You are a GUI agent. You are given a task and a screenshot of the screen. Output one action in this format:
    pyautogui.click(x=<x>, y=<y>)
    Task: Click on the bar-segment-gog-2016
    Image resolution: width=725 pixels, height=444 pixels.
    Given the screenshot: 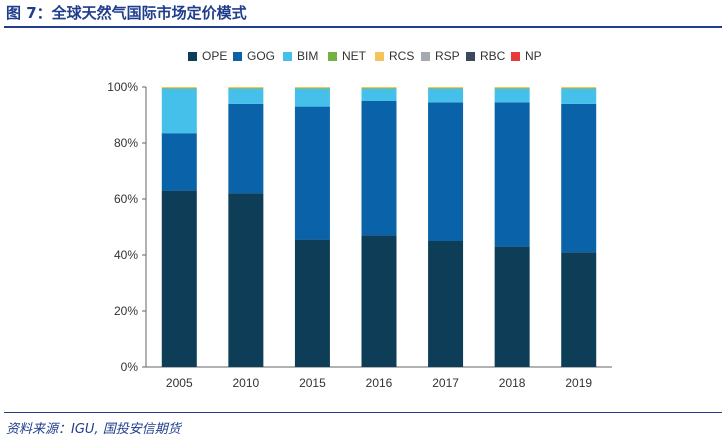 What is the action you would take?
    pyautogui.click(x=379, y=168)
    